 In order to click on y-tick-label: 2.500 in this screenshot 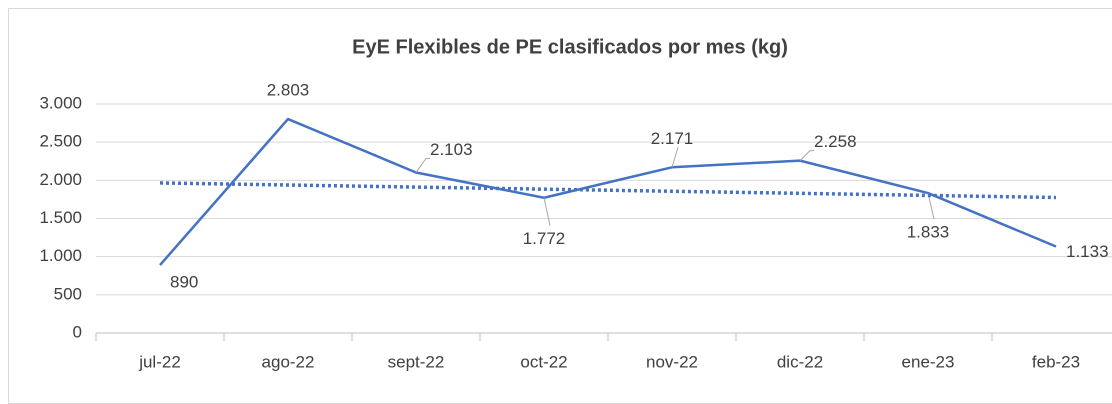, I will do `click(60, 141)`.